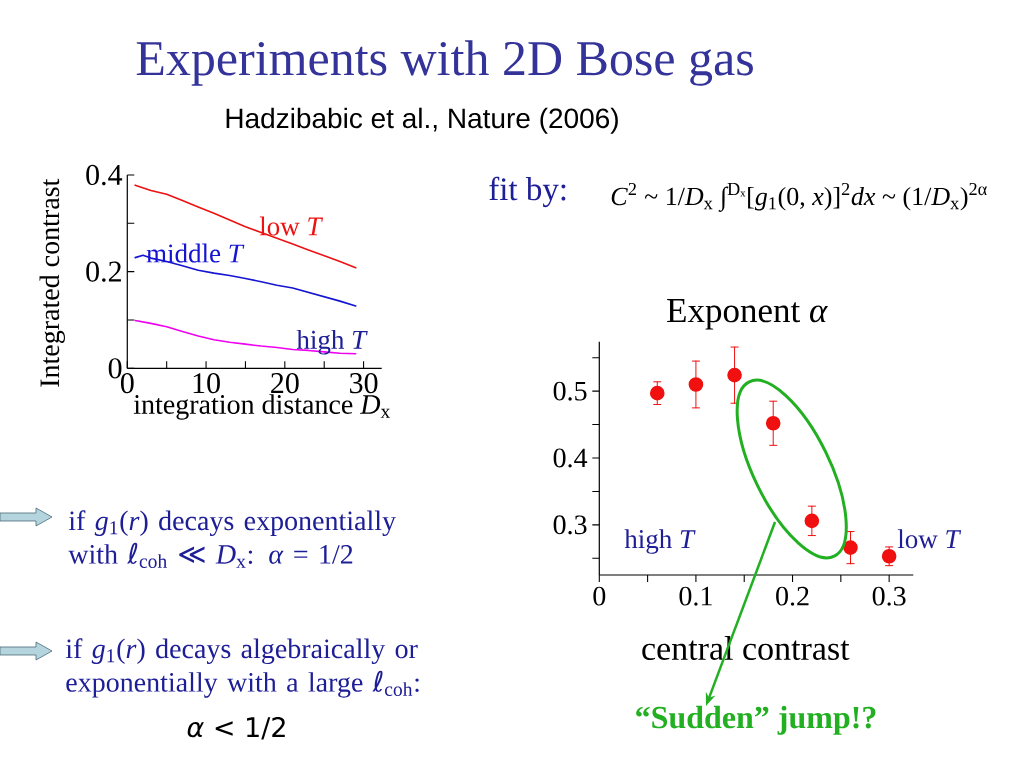 This screenshot has height=768, width=1024. What do you see at coordinates (889, 596) in the screenshot?
I see `x-tick-label: 0.3` at bounding box center [889, 596].